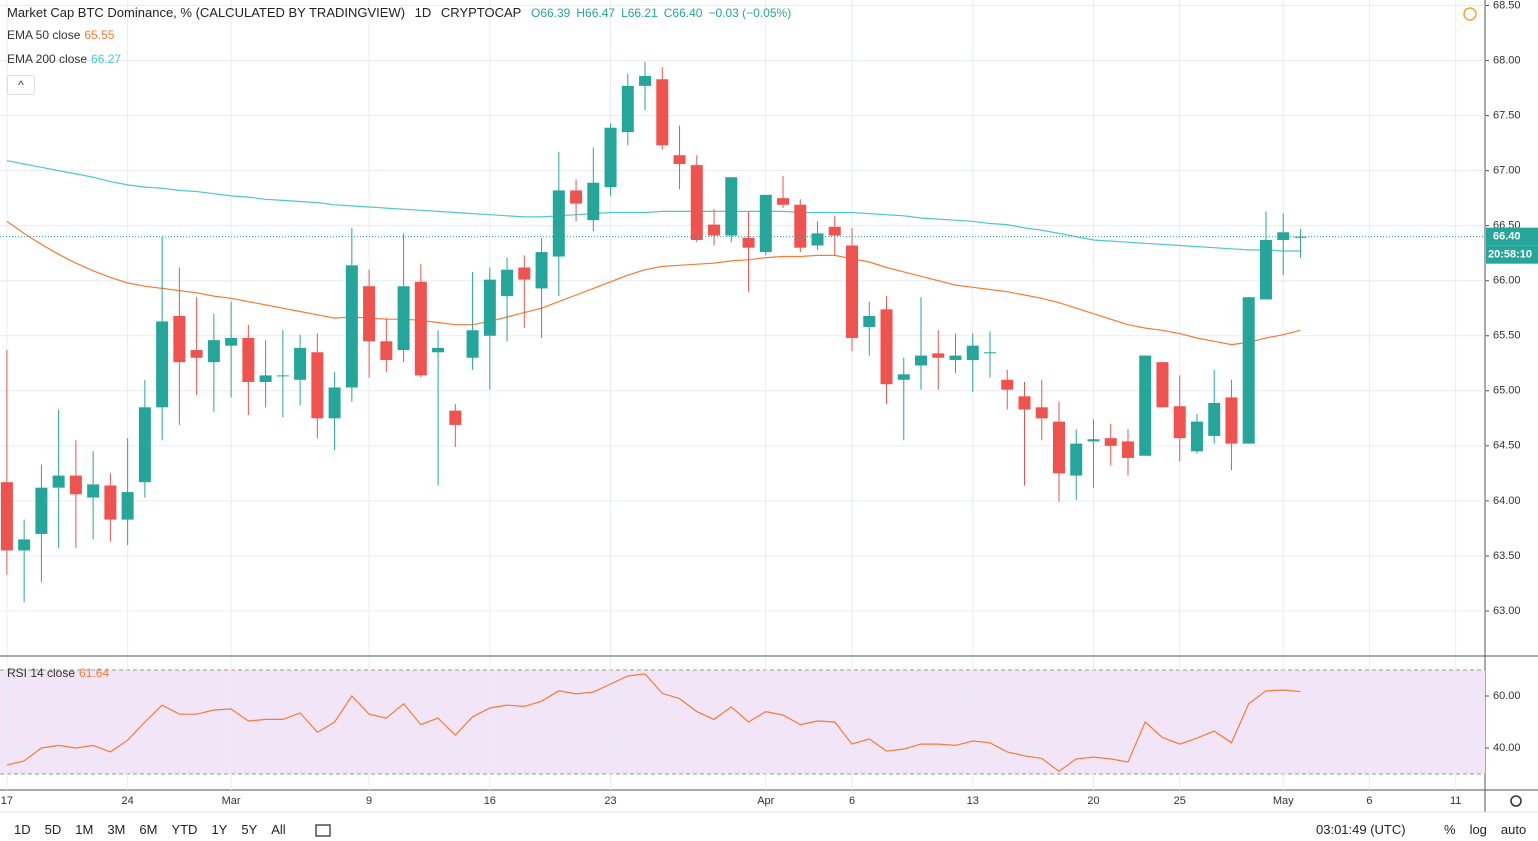  Describe the element at coordinates (1507, 171) in the screenshot. I see `y-tick-label: 67.00` at that location.